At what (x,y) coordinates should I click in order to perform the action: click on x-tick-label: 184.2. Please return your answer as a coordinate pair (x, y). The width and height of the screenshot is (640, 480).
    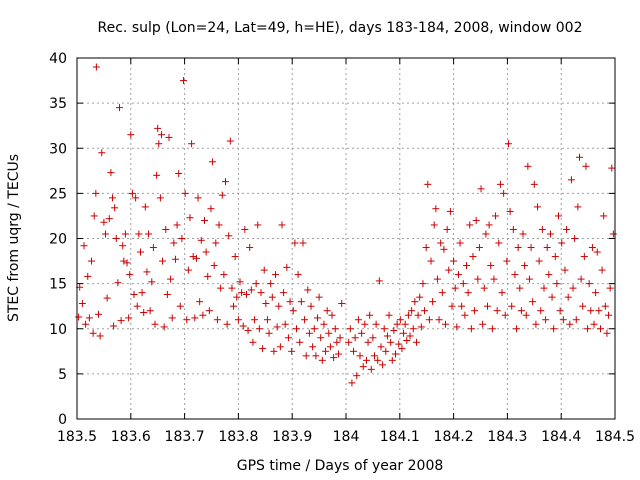
    Looking at the image, I should click on (454, 437).